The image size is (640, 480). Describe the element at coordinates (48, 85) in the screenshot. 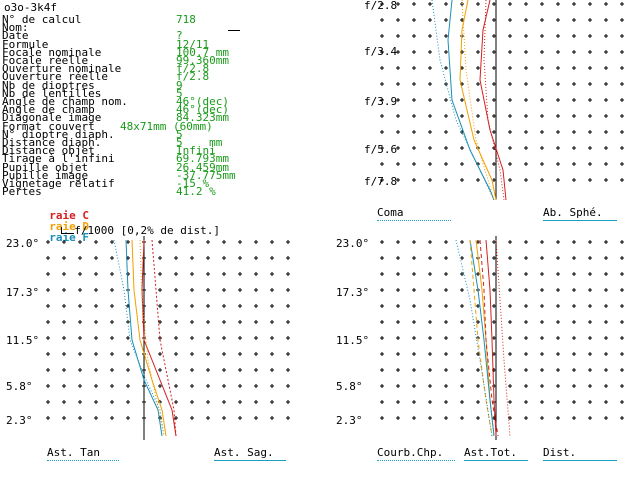

I see `param-label: Nb de dioptres` at that location.